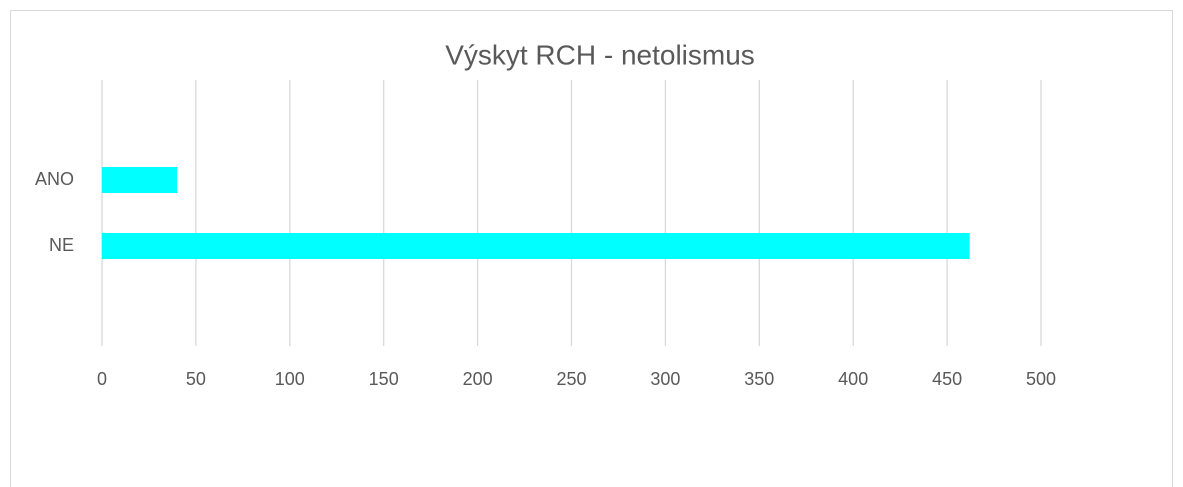 The image size is (1183, 487). What do you see at coordinates (54, 179) in the screenshot?
I see `y-tick-label: ANO` at bounding box center [54, 179].